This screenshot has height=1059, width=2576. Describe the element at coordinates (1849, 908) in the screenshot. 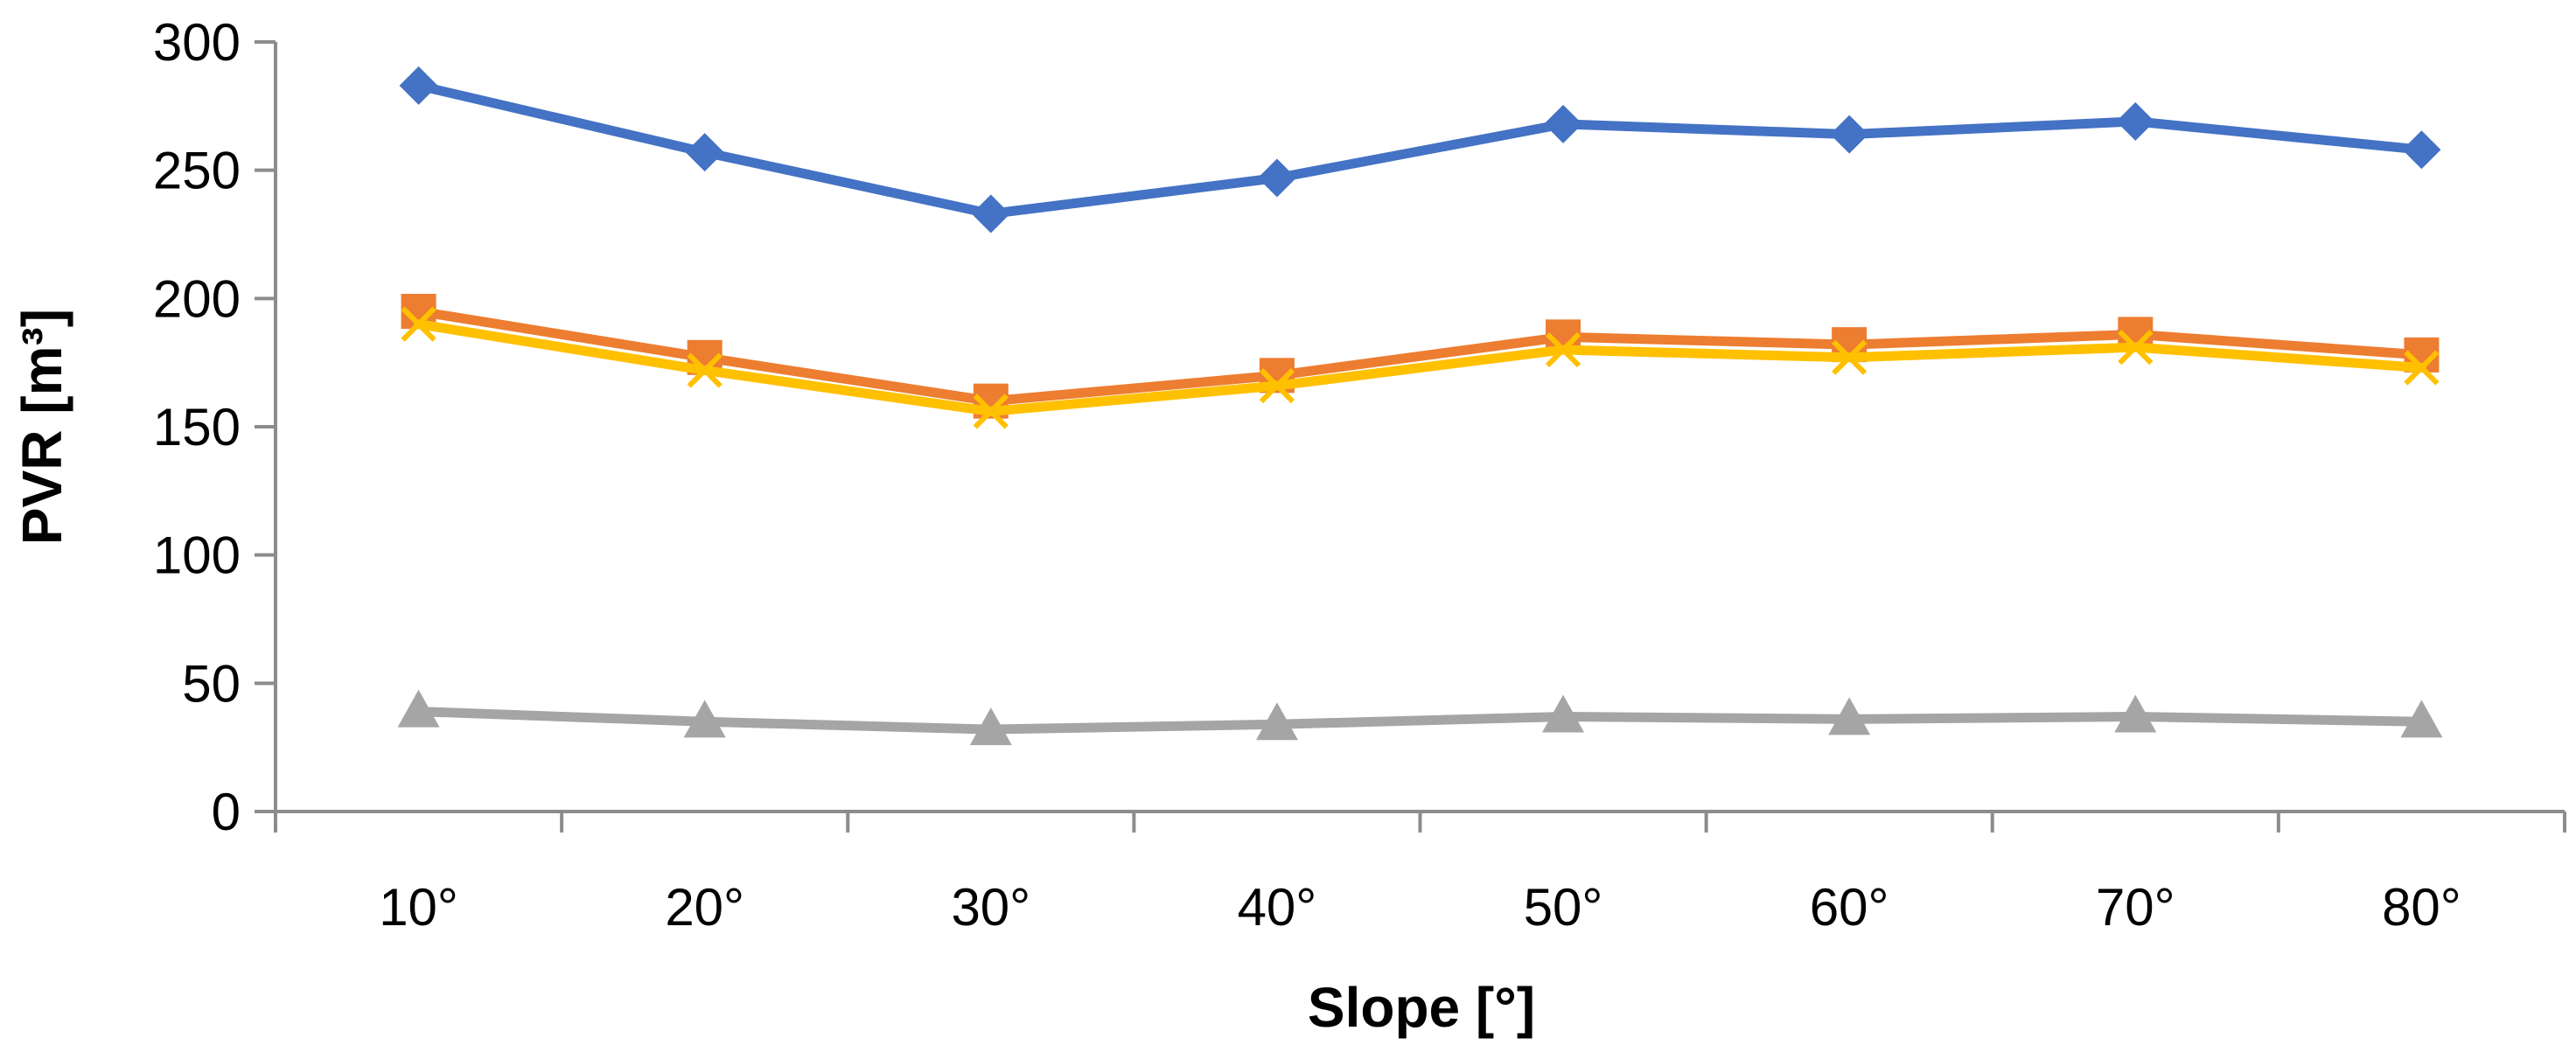

I see `x-tick-label: 60°` at that location.